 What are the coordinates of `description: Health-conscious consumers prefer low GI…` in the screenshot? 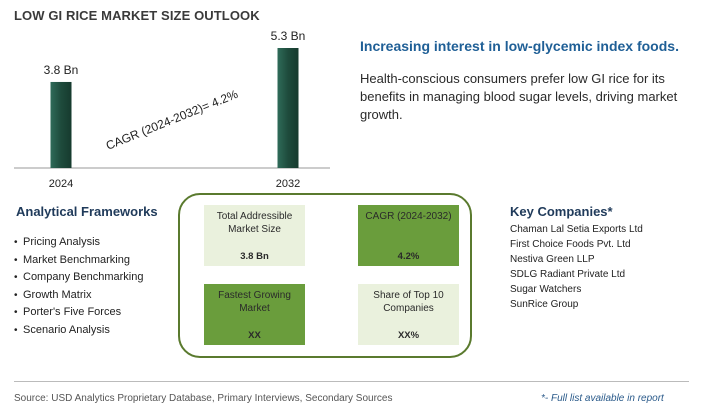 It's located at (519, 96).